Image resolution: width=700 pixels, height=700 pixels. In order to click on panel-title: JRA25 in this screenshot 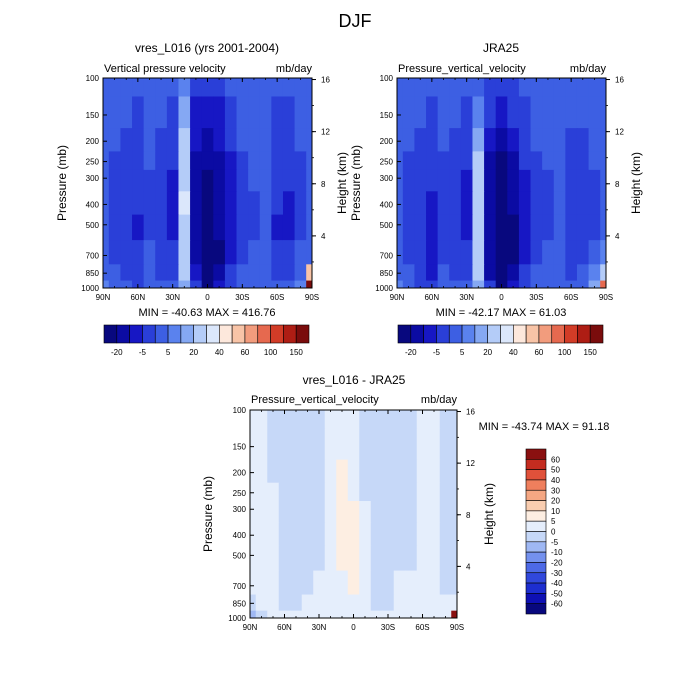, I will do `click(501, 48)`.